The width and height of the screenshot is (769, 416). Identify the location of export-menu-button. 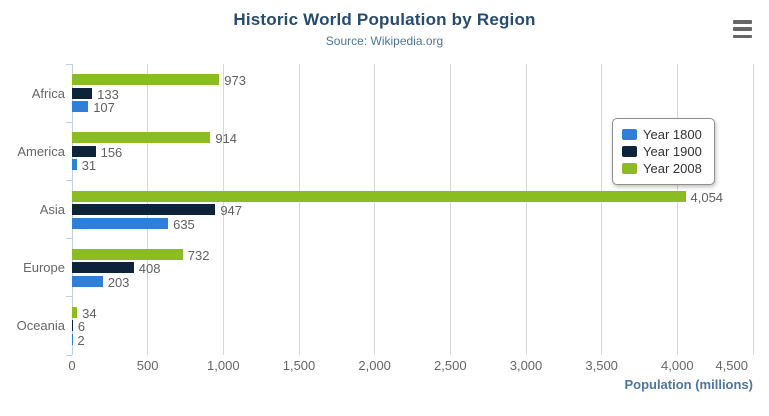
(742, 29).